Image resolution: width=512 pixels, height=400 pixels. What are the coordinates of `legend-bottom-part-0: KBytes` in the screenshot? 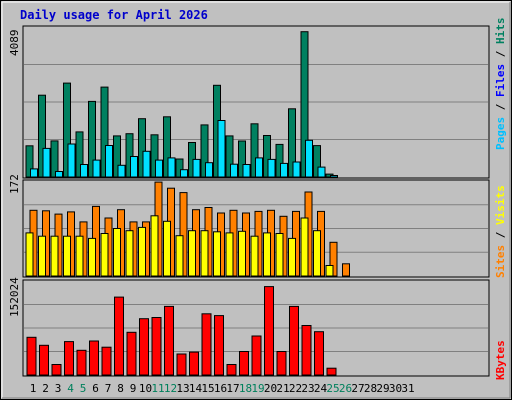 It's located at (500, 360).